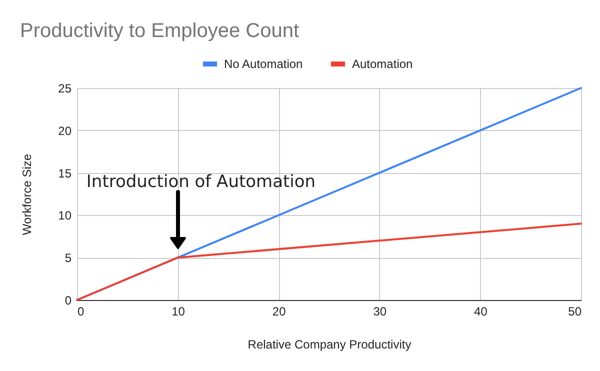  Describe the element at coordinates (481, 311) in the screenshot. I see `x-tick-label: 40` at that location.